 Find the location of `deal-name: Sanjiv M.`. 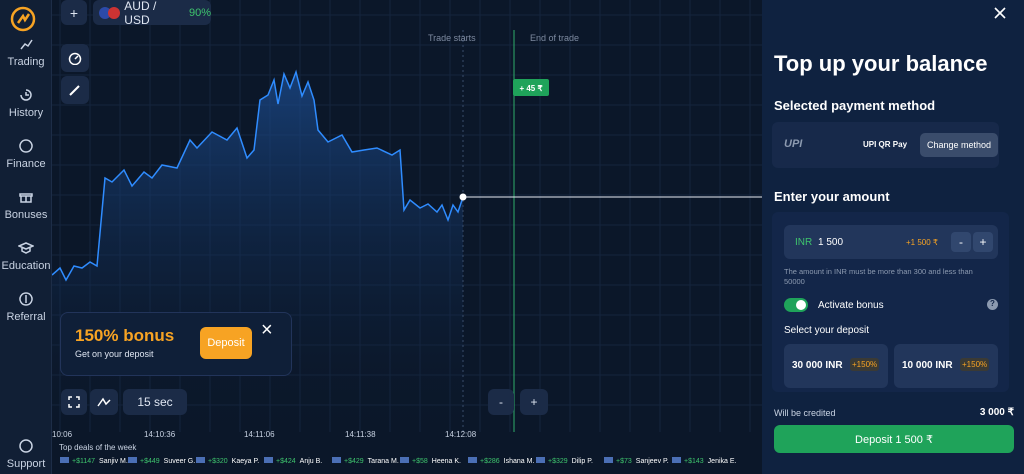

deal-name: Sanjiv M. is located at coordinates (113, 461).